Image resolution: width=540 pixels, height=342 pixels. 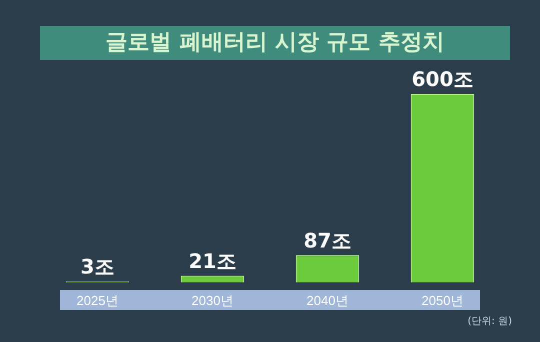 What do you see at coordinates (97, 300) in the screenshot?
I see `x-tick-label: 2025년` at bounding box center [97, 300].